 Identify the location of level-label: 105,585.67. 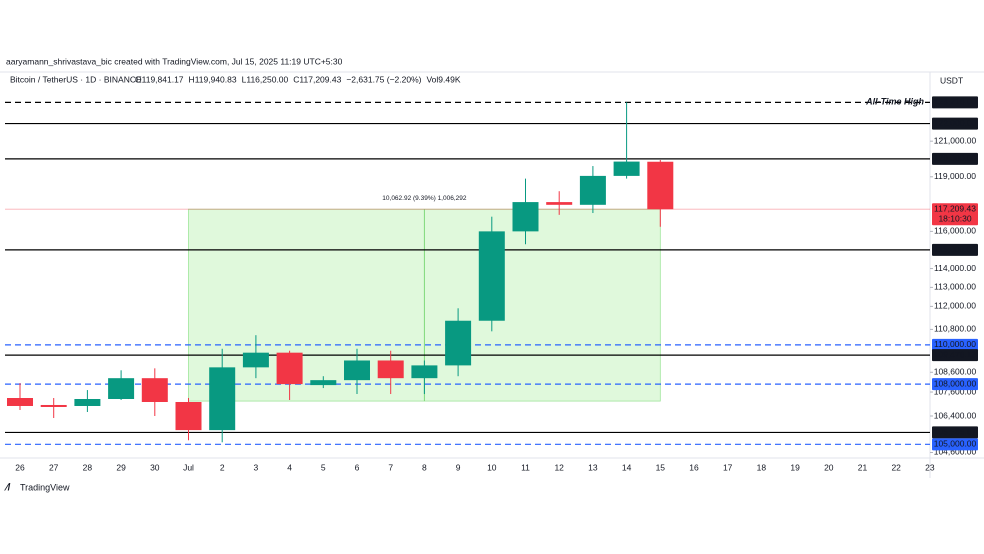
(955, 432).